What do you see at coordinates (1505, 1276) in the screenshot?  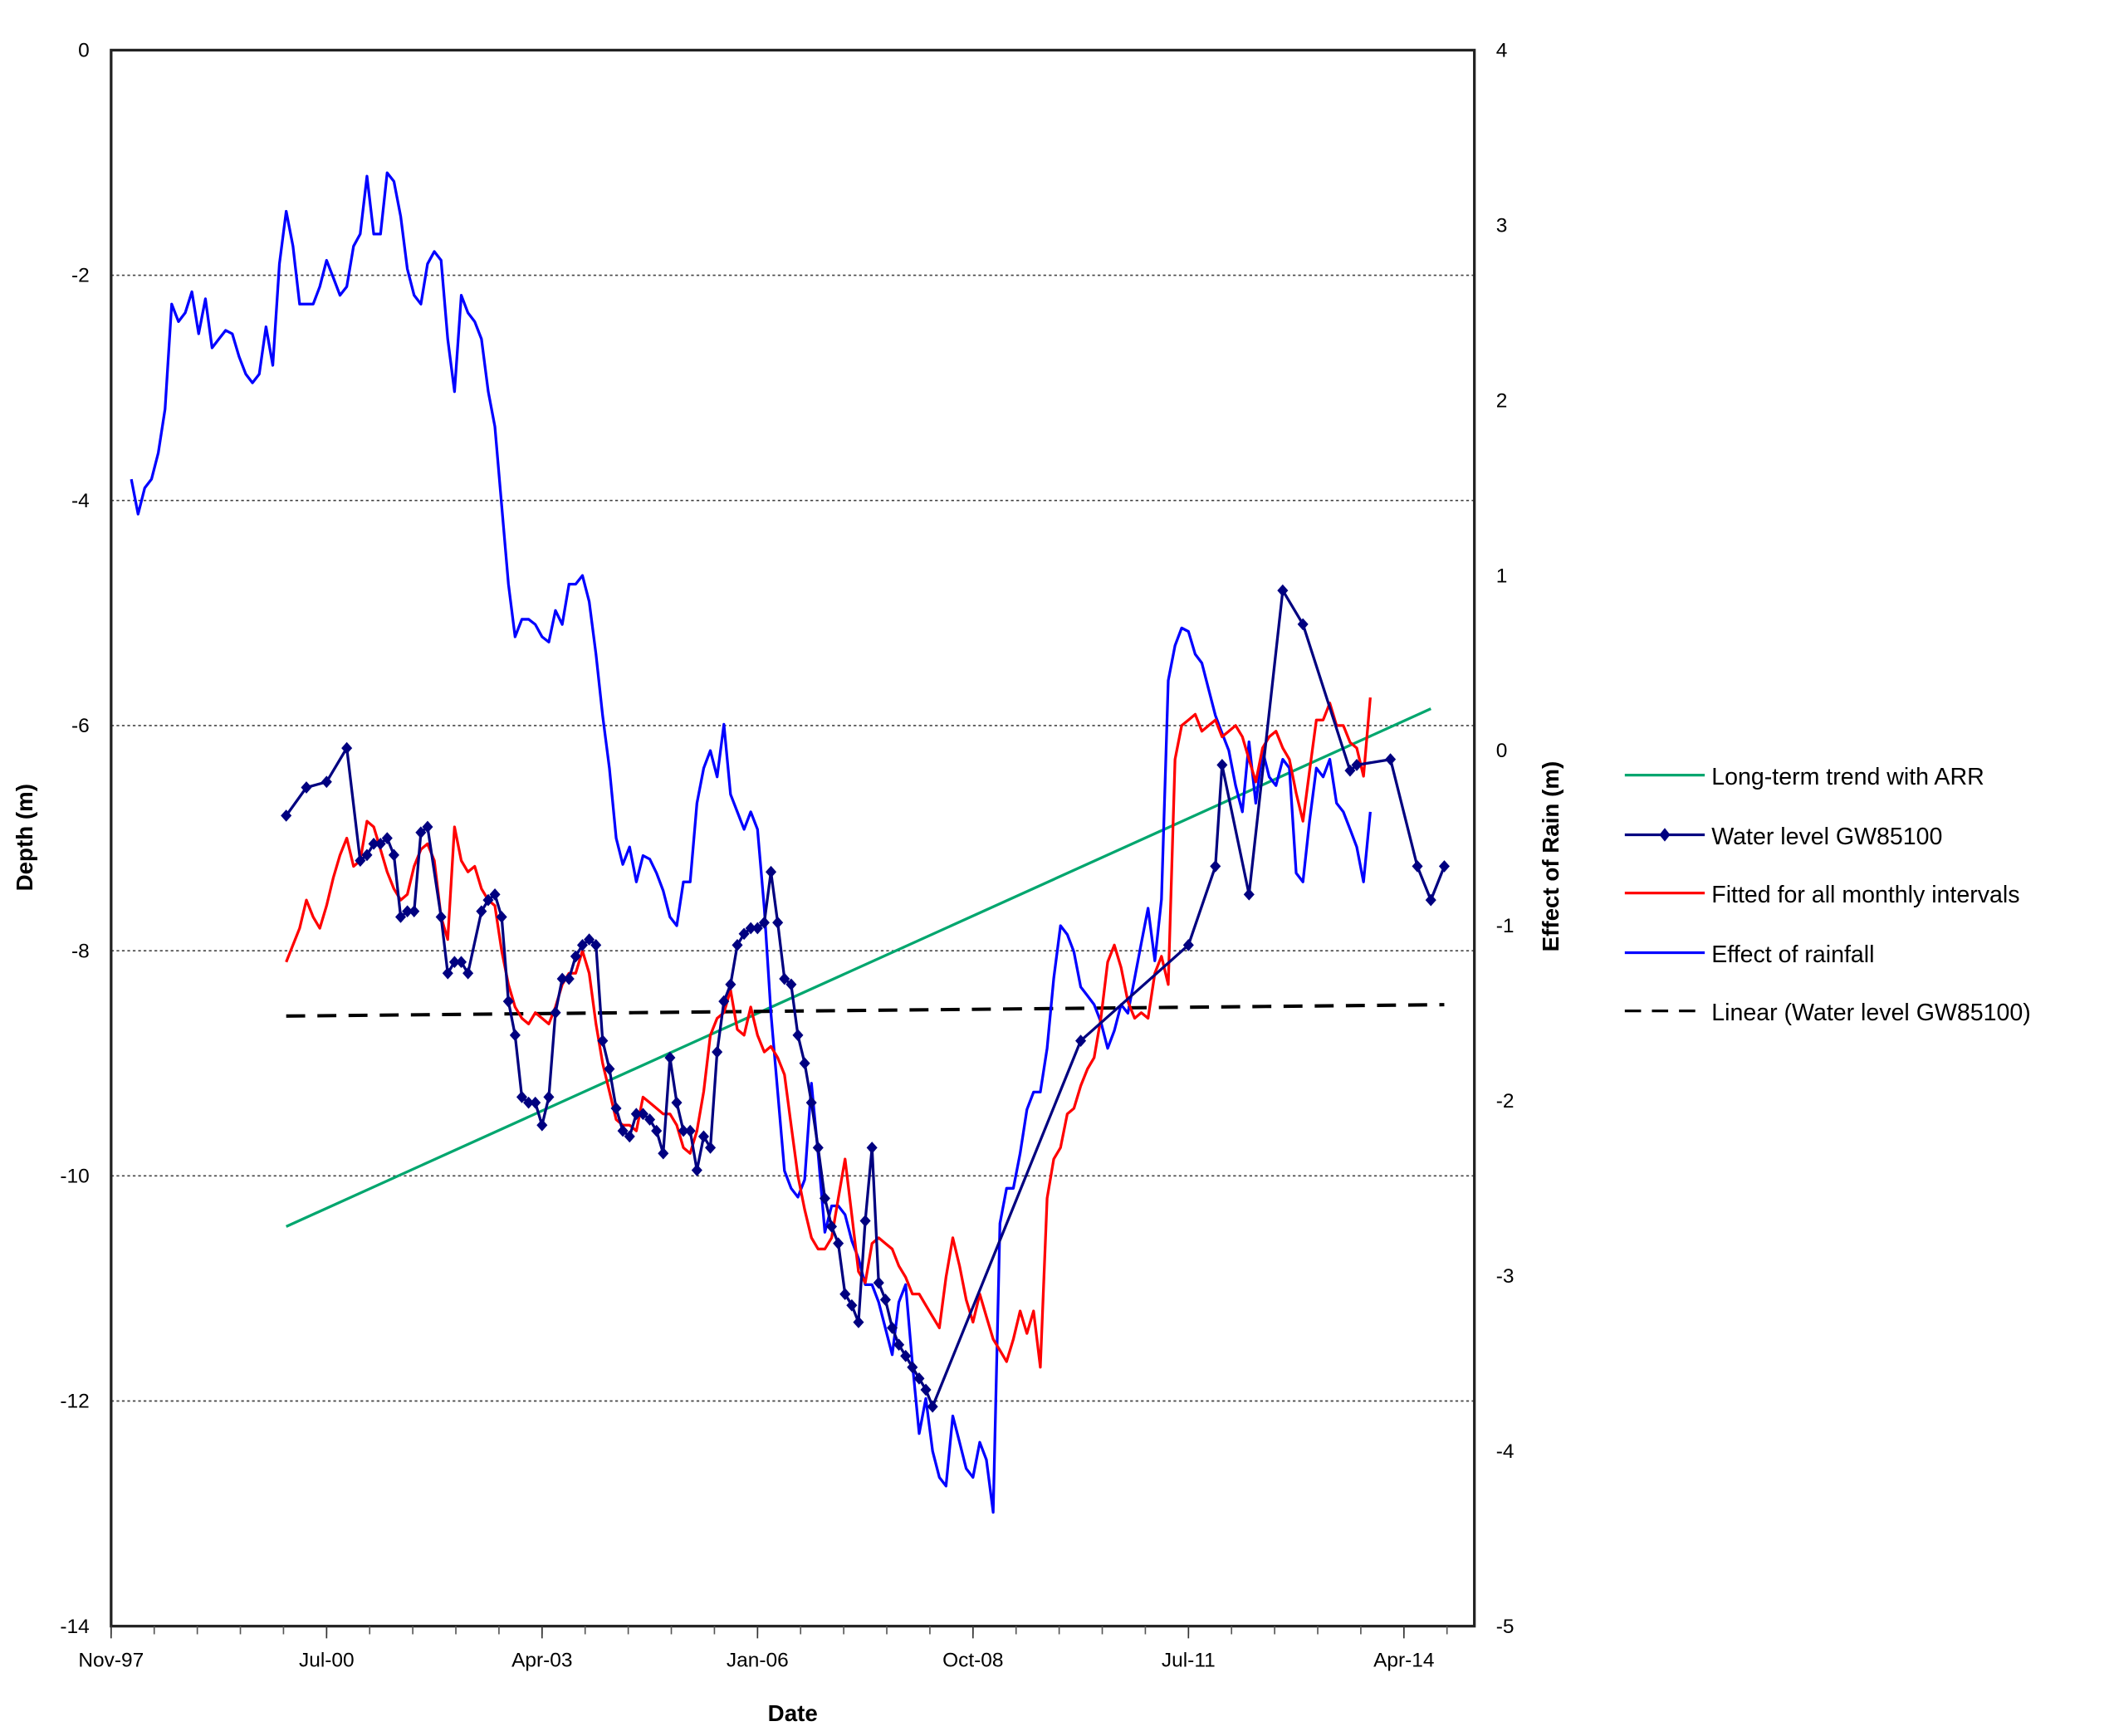 I see `y-right-tick-label: -3` at bounding box center [1505, 1276].